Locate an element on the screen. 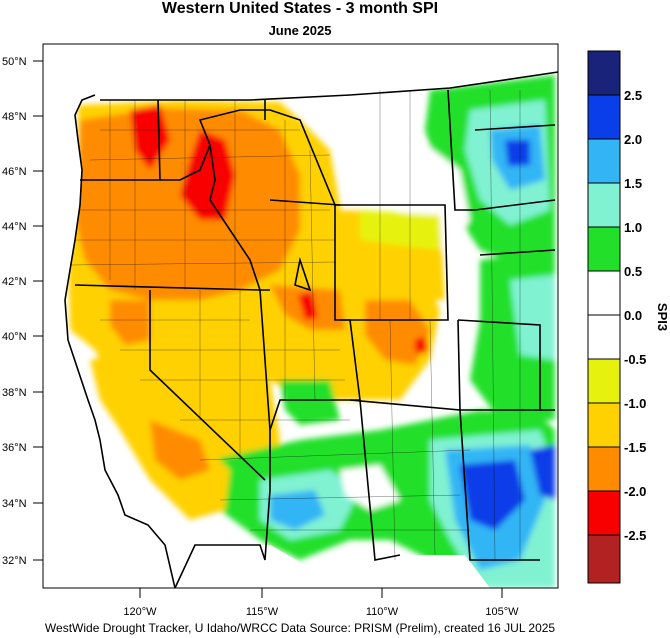  lat-label: 48°N is located at coordinates (14, 117).